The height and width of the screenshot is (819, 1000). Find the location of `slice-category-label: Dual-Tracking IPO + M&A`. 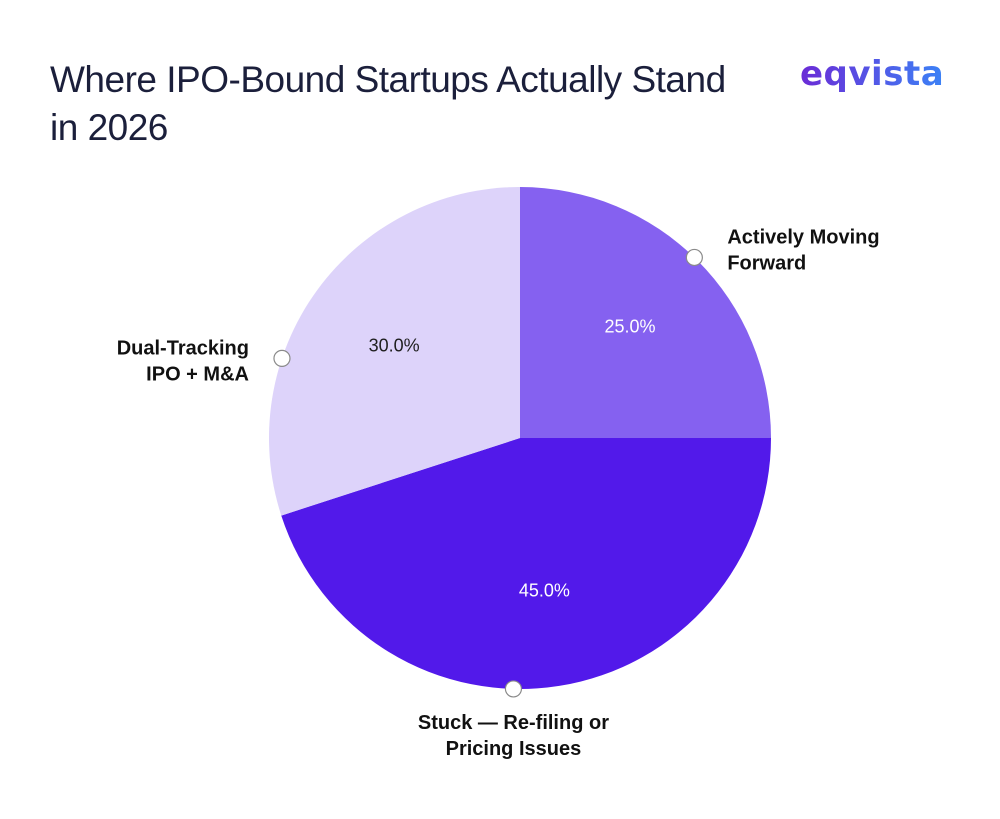

slice-category-label: Dual-Tracking IPO + M&A is located at coordinates (183, 361).